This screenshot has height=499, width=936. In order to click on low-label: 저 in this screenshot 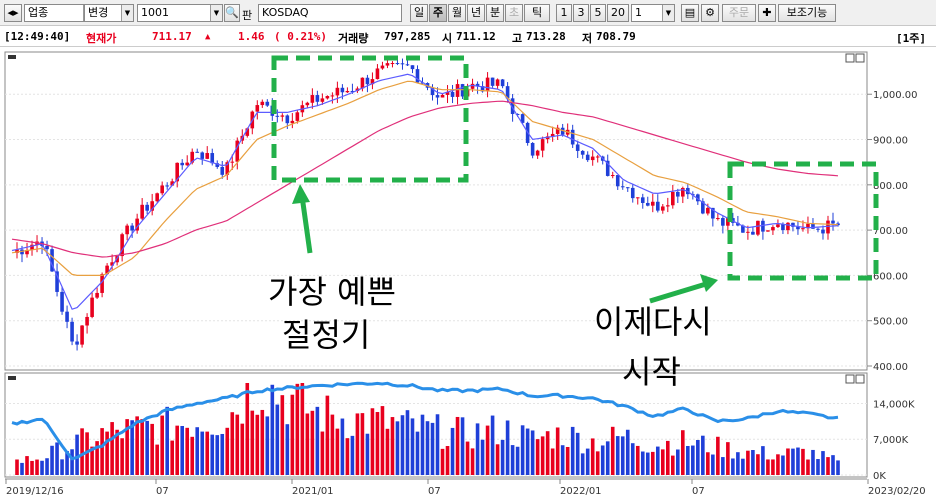, I will do `click(587, 38)`.